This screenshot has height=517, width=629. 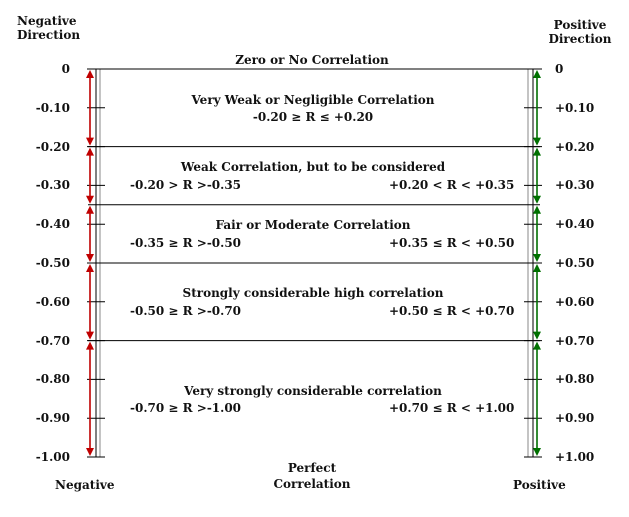 What do you see at coordinates (575, 457) in the screenshot?
I see `right-tick-label: +1.00` at bounding box center [575, 457].